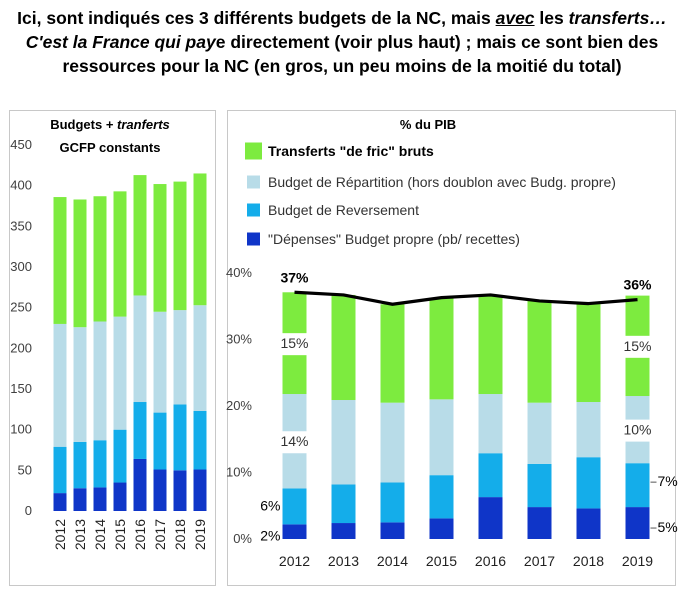 Image resolution: width=684 pixels, height=595 pixels. I want to click on left-chart-title-part1: Budgets +, so click(83, 124).